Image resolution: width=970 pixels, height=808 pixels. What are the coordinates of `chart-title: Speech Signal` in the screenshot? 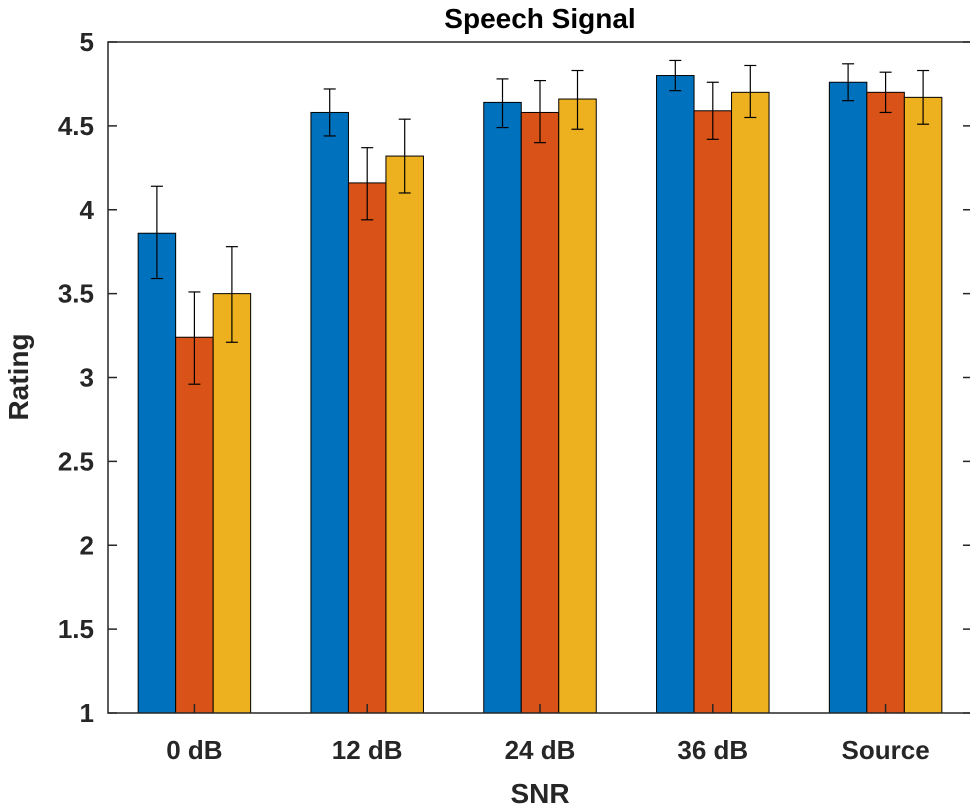 It's located at (539, 18).